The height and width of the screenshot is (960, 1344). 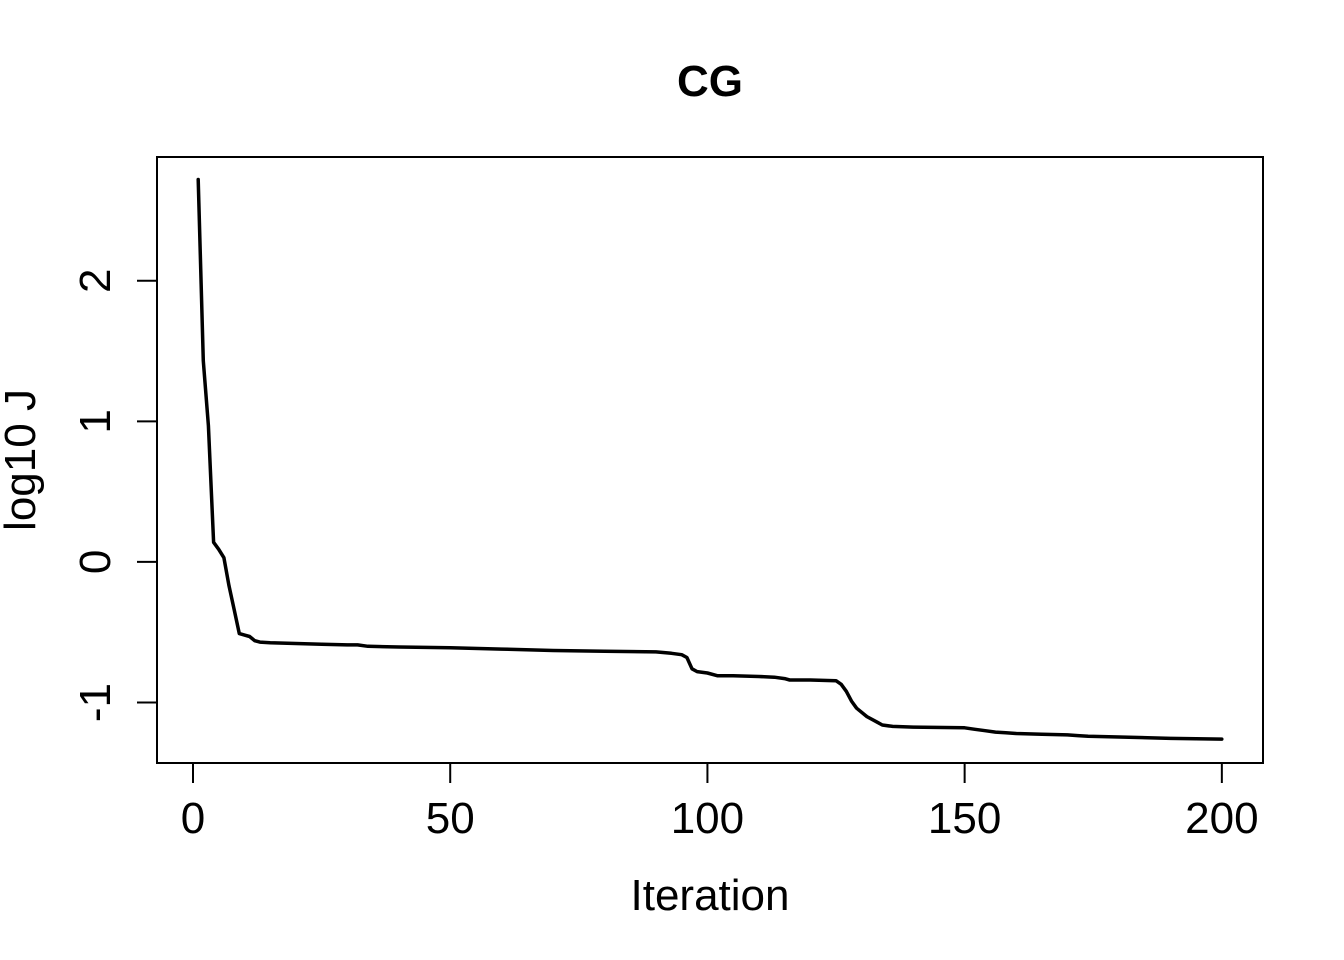 What do you see at coordinates (707, 818) in the screenshot?
I see `x-tick-label: 100` at bounding box center [707, 818].